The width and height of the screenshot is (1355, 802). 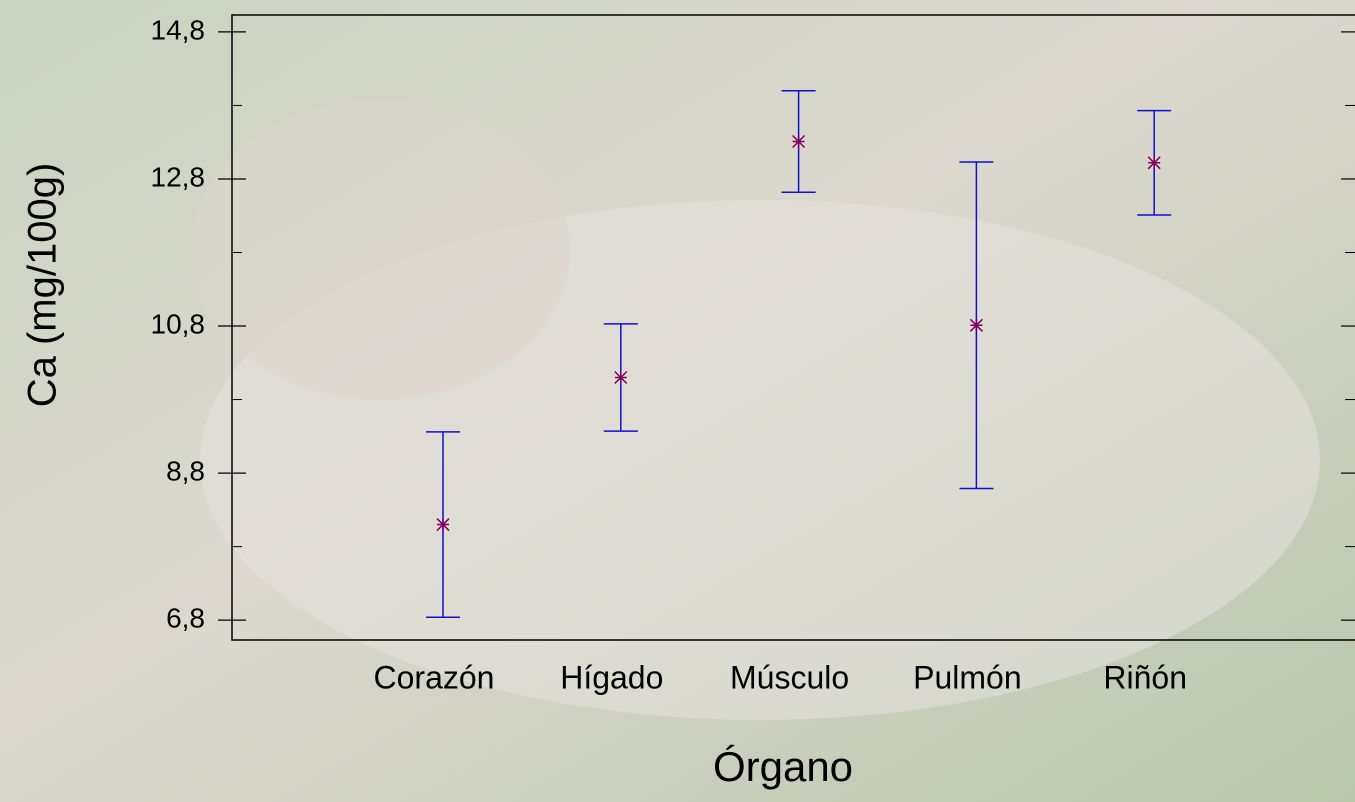 I want to click on x-tick-label: Corazón, so click(x=434, y=677).